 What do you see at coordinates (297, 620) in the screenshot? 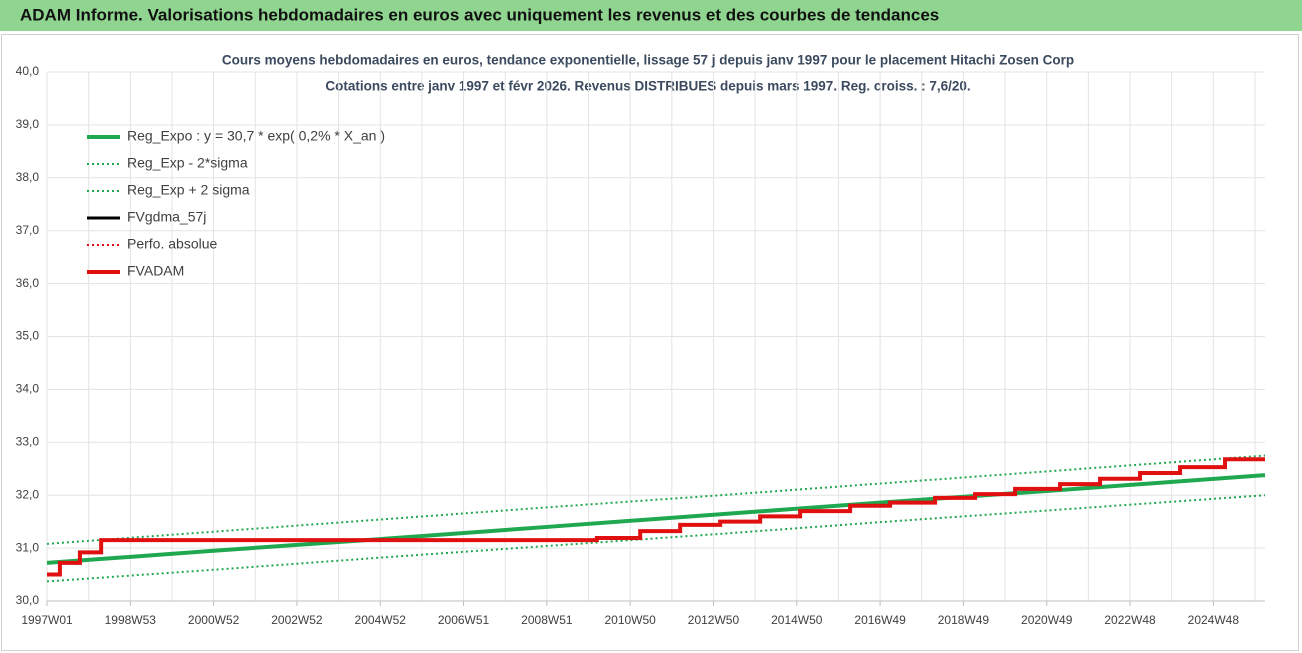
I see `x-tick-label: 2002W52` at bounding box center [297, 620].